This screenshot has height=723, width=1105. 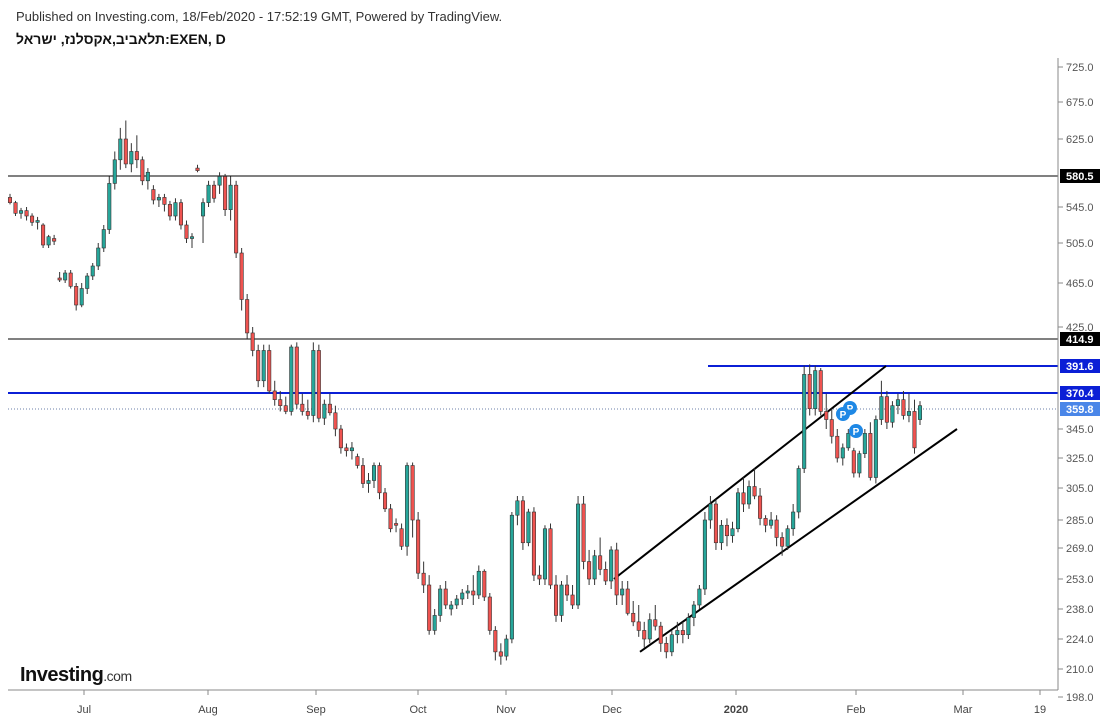 What do you see at coordinates (1080, 68) in the screenshot?
I see `y-tick-label: 725.0` at bounding box center [1080, 68].